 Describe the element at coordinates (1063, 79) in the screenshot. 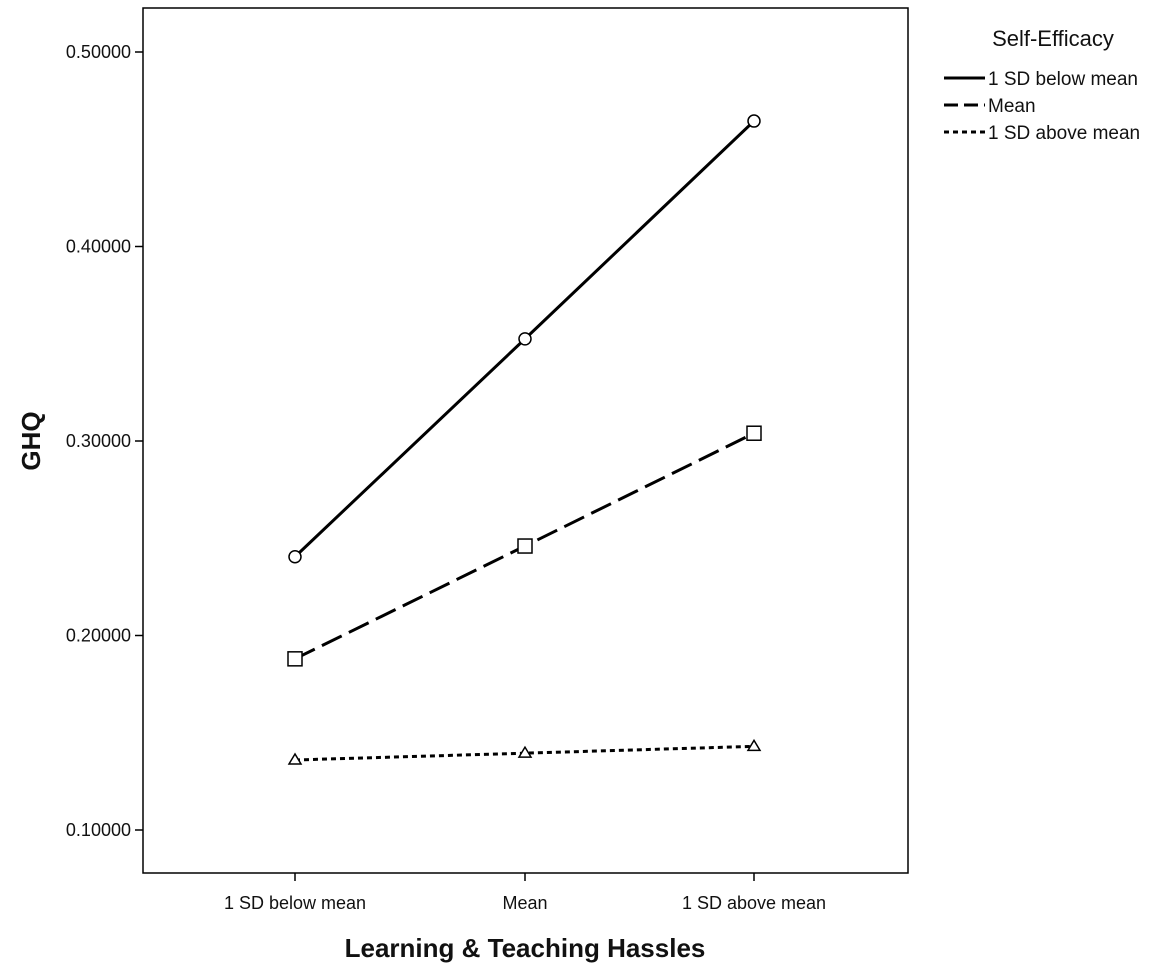

I see `legend-label-1-sd-below-mean: 1 SD below mean` at that location.